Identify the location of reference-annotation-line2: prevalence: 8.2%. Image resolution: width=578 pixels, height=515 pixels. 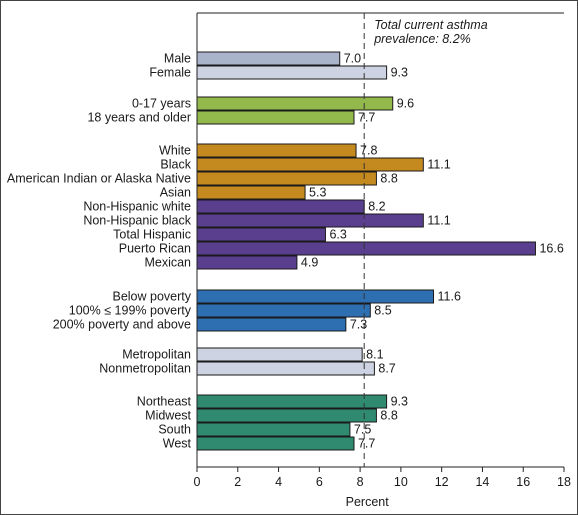
(422, 39).